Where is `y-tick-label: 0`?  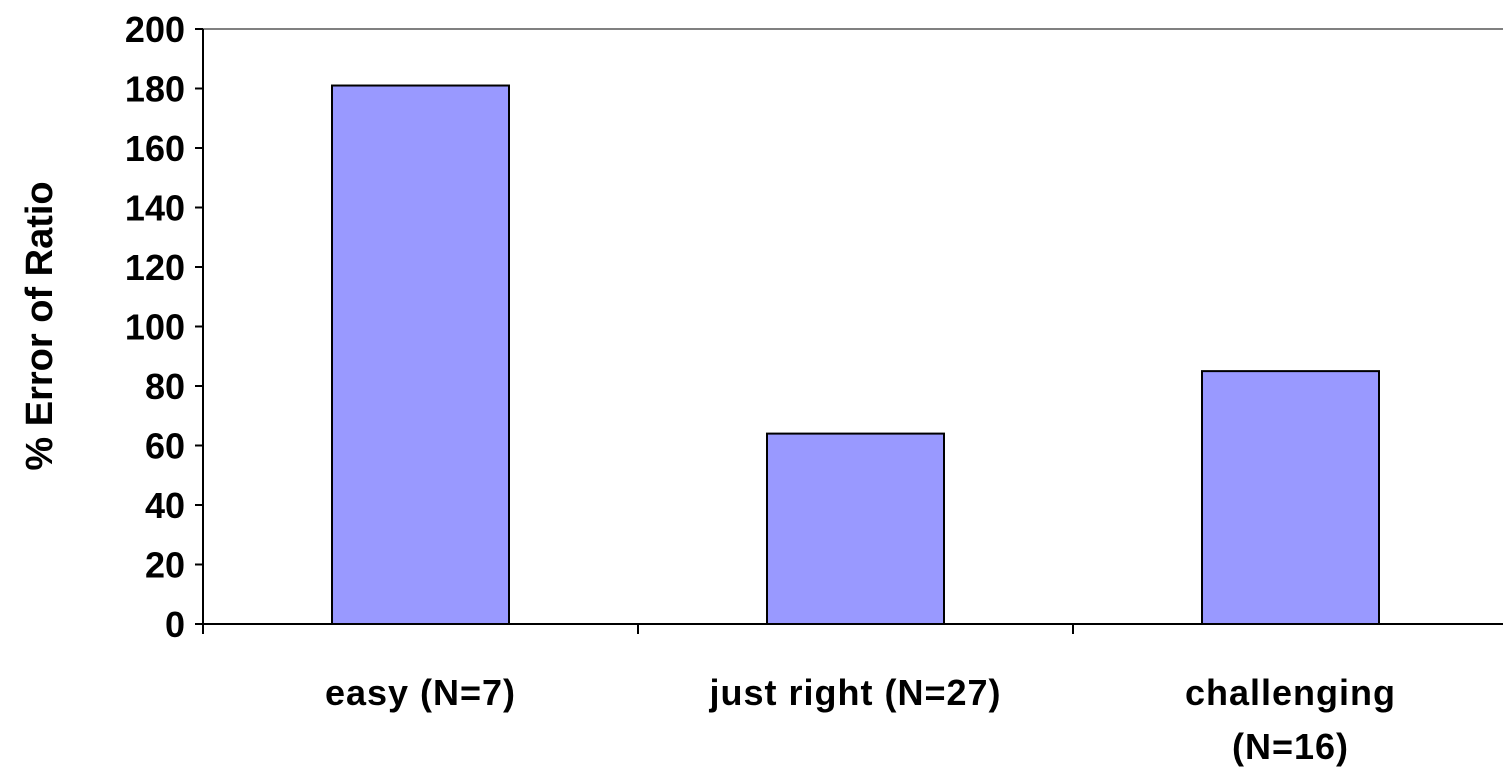
y-tick-label: 0 is located at coordinates (175, 624).